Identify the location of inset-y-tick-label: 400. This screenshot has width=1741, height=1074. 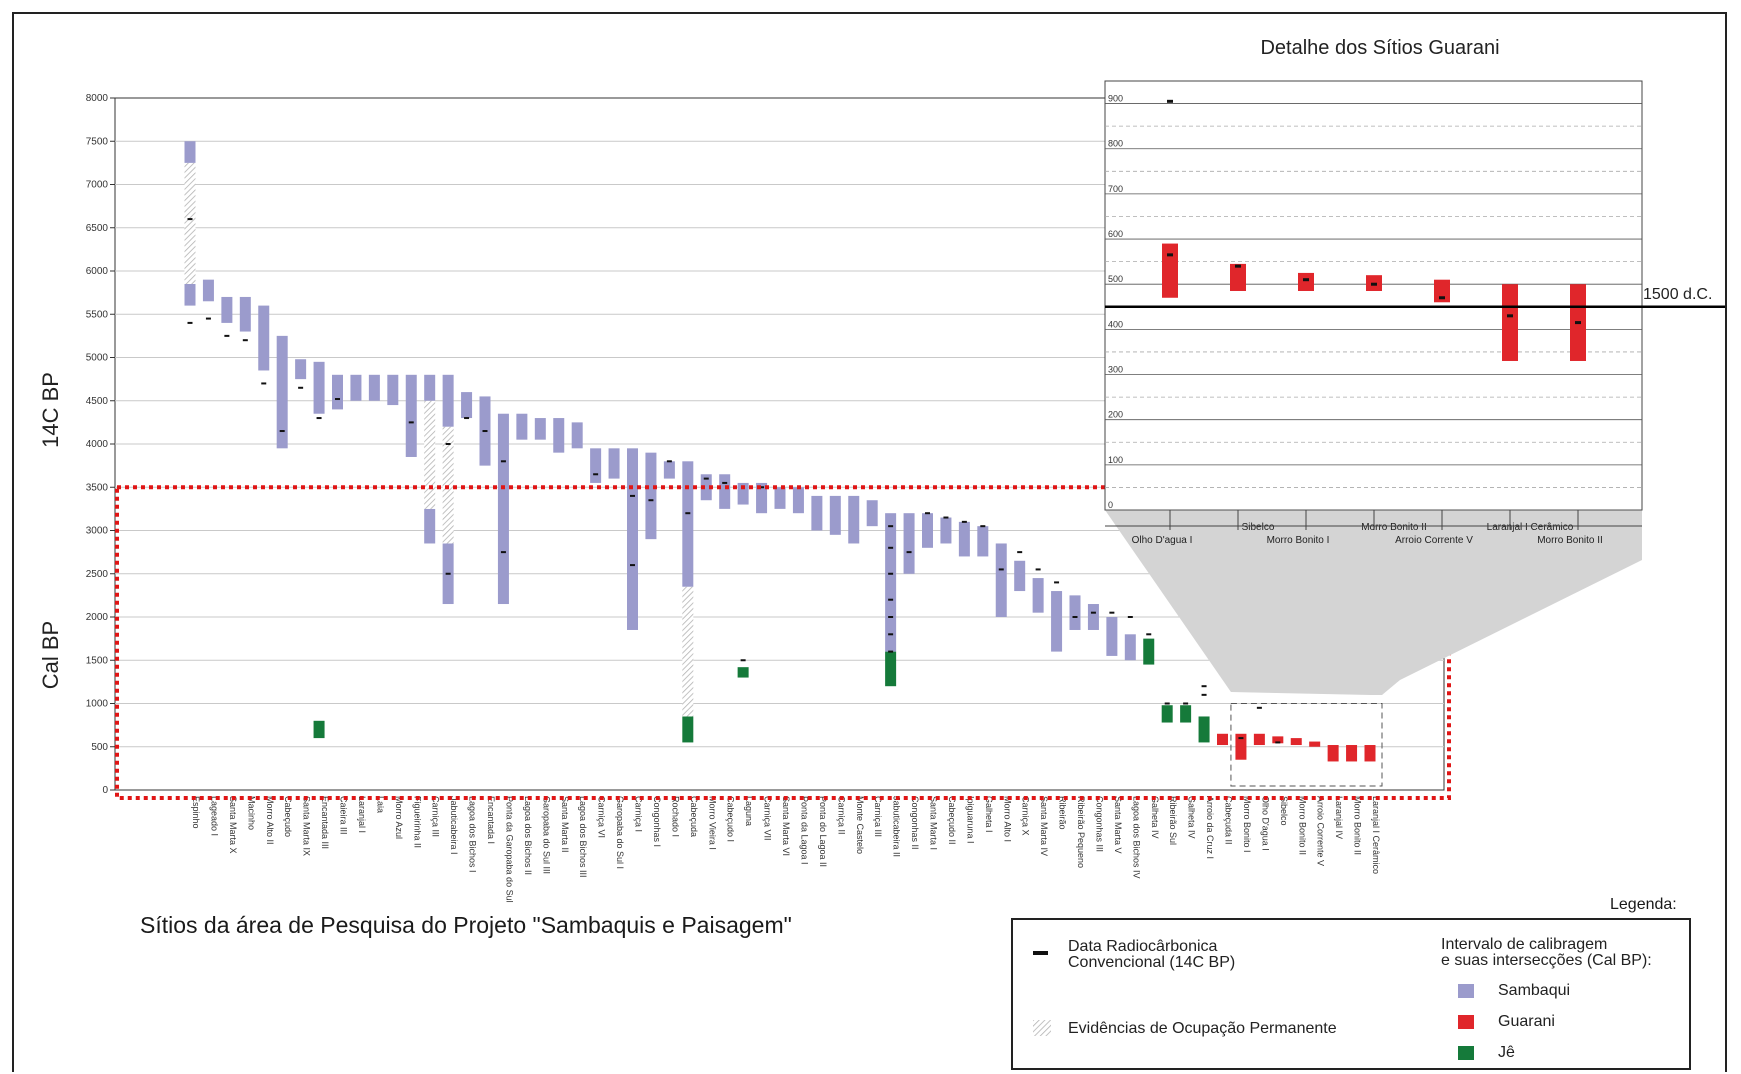
(1115, 324).